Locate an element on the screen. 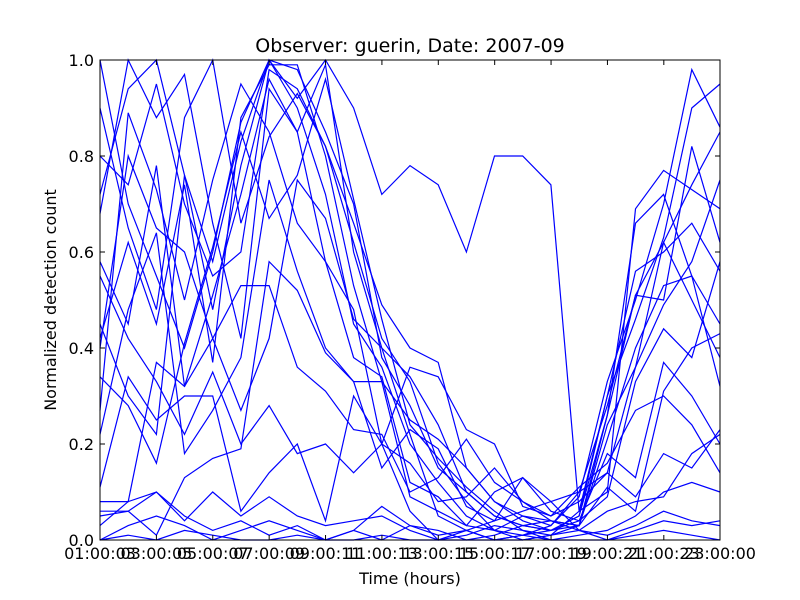 This screenshot has width=800, height=600. x-tick-label: 19:00:21 is located at coordinates (608, 553).